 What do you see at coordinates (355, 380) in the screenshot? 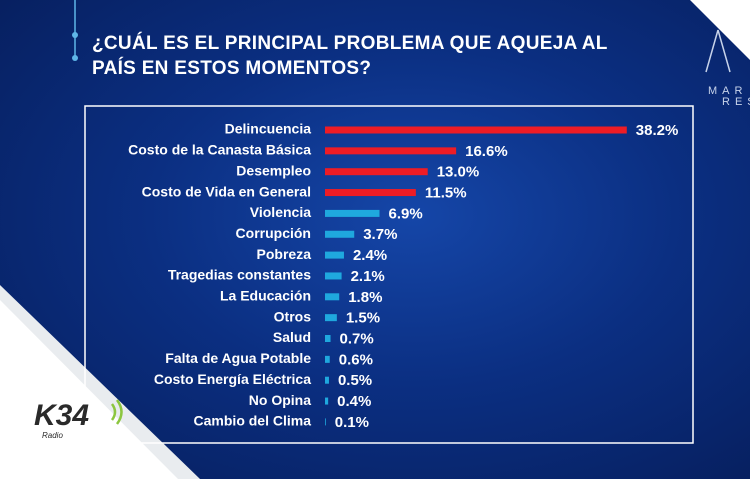
I see `value-label: 0.5%` at bounding box center [355, 380].